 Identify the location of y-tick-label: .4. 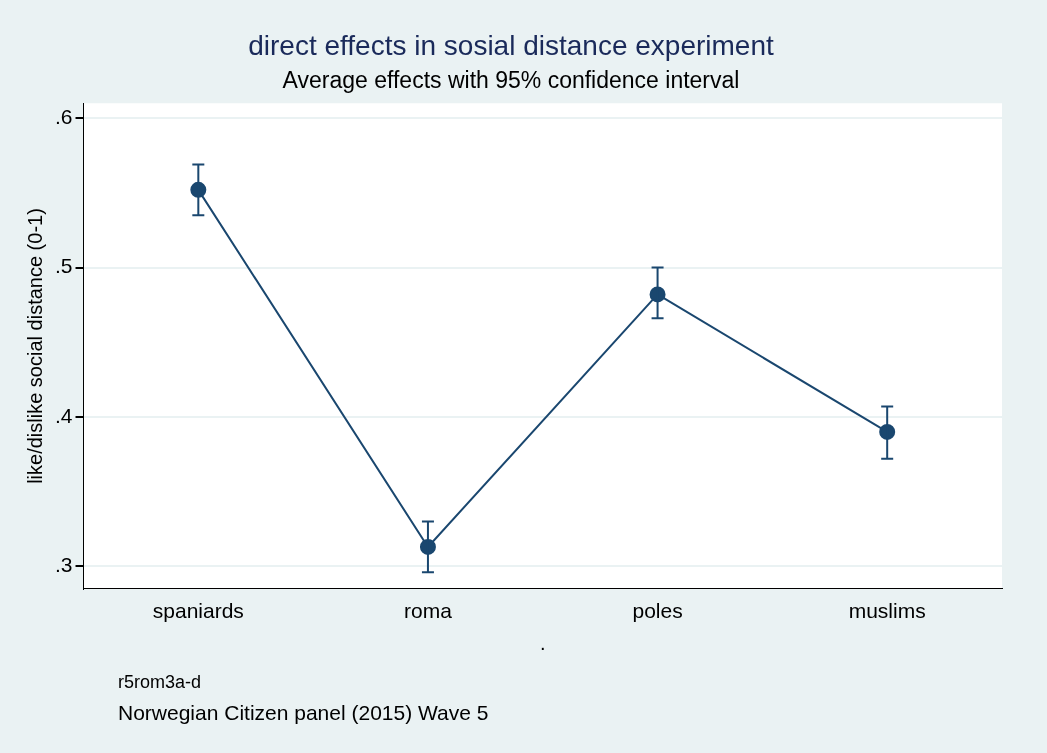
(64, 415).